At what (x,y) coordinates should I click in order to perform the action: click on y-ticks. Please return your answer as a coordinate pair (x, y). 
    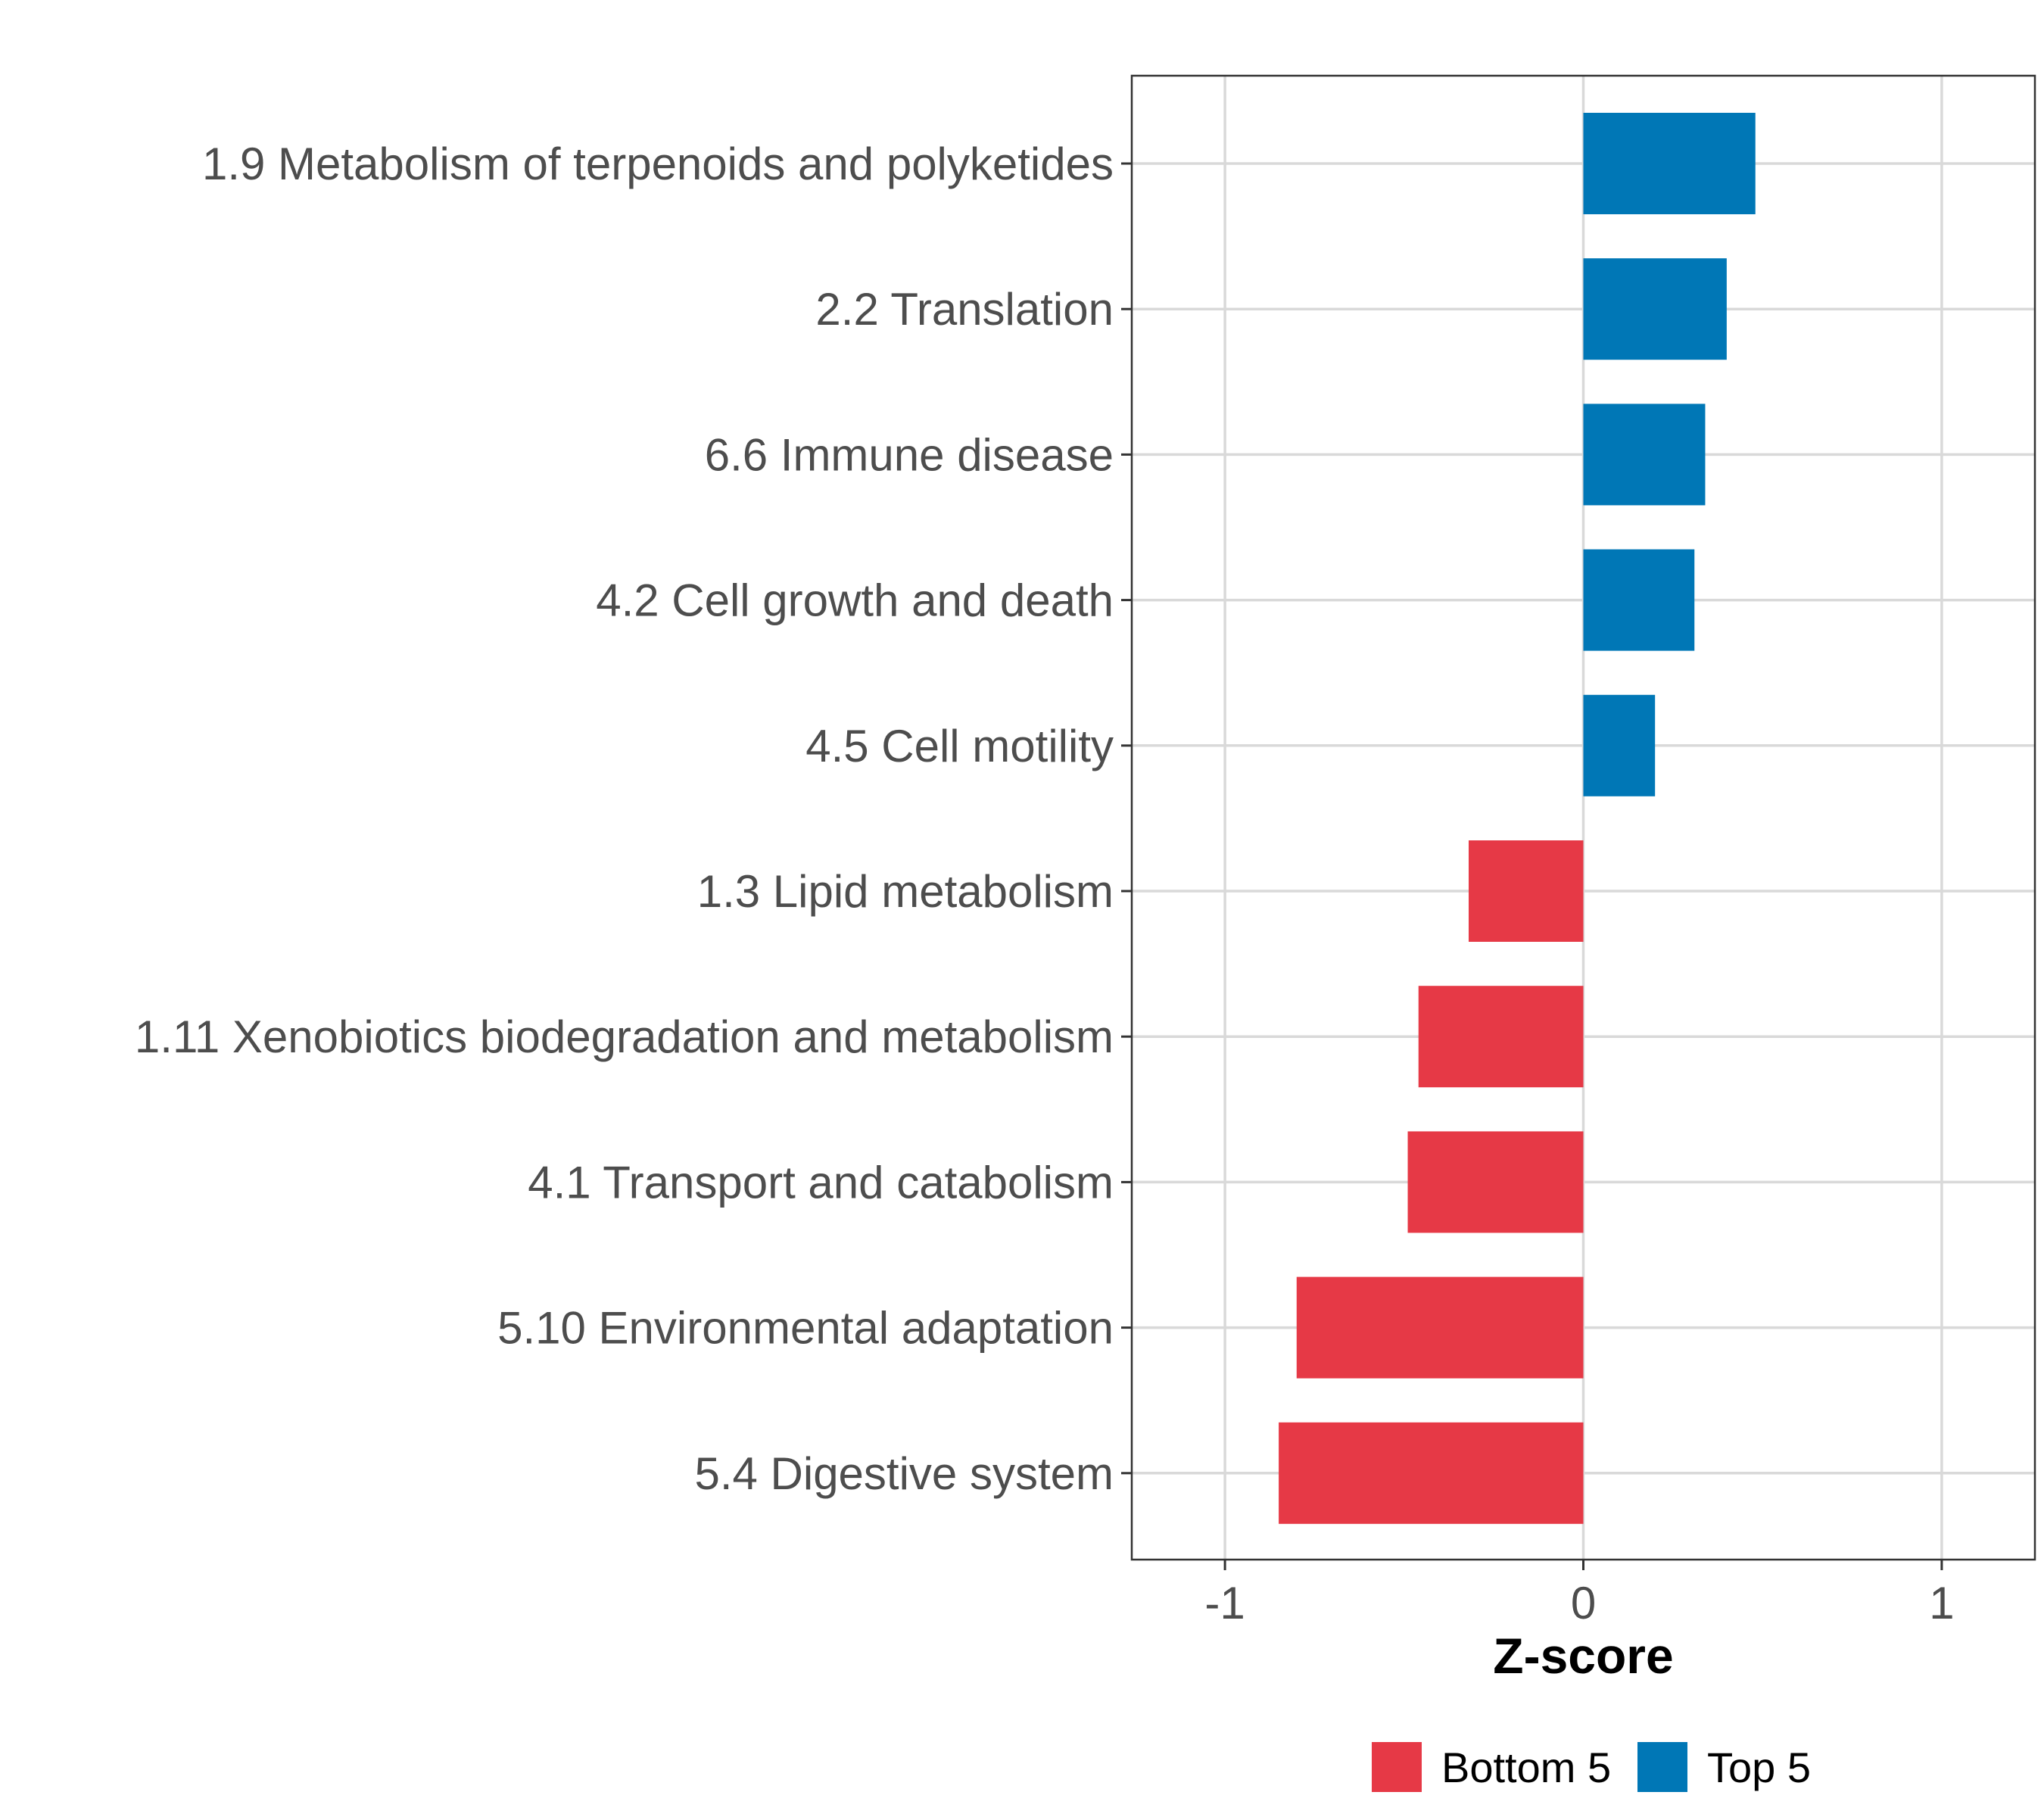
    Looking at the image, I should click on (1126, 818).